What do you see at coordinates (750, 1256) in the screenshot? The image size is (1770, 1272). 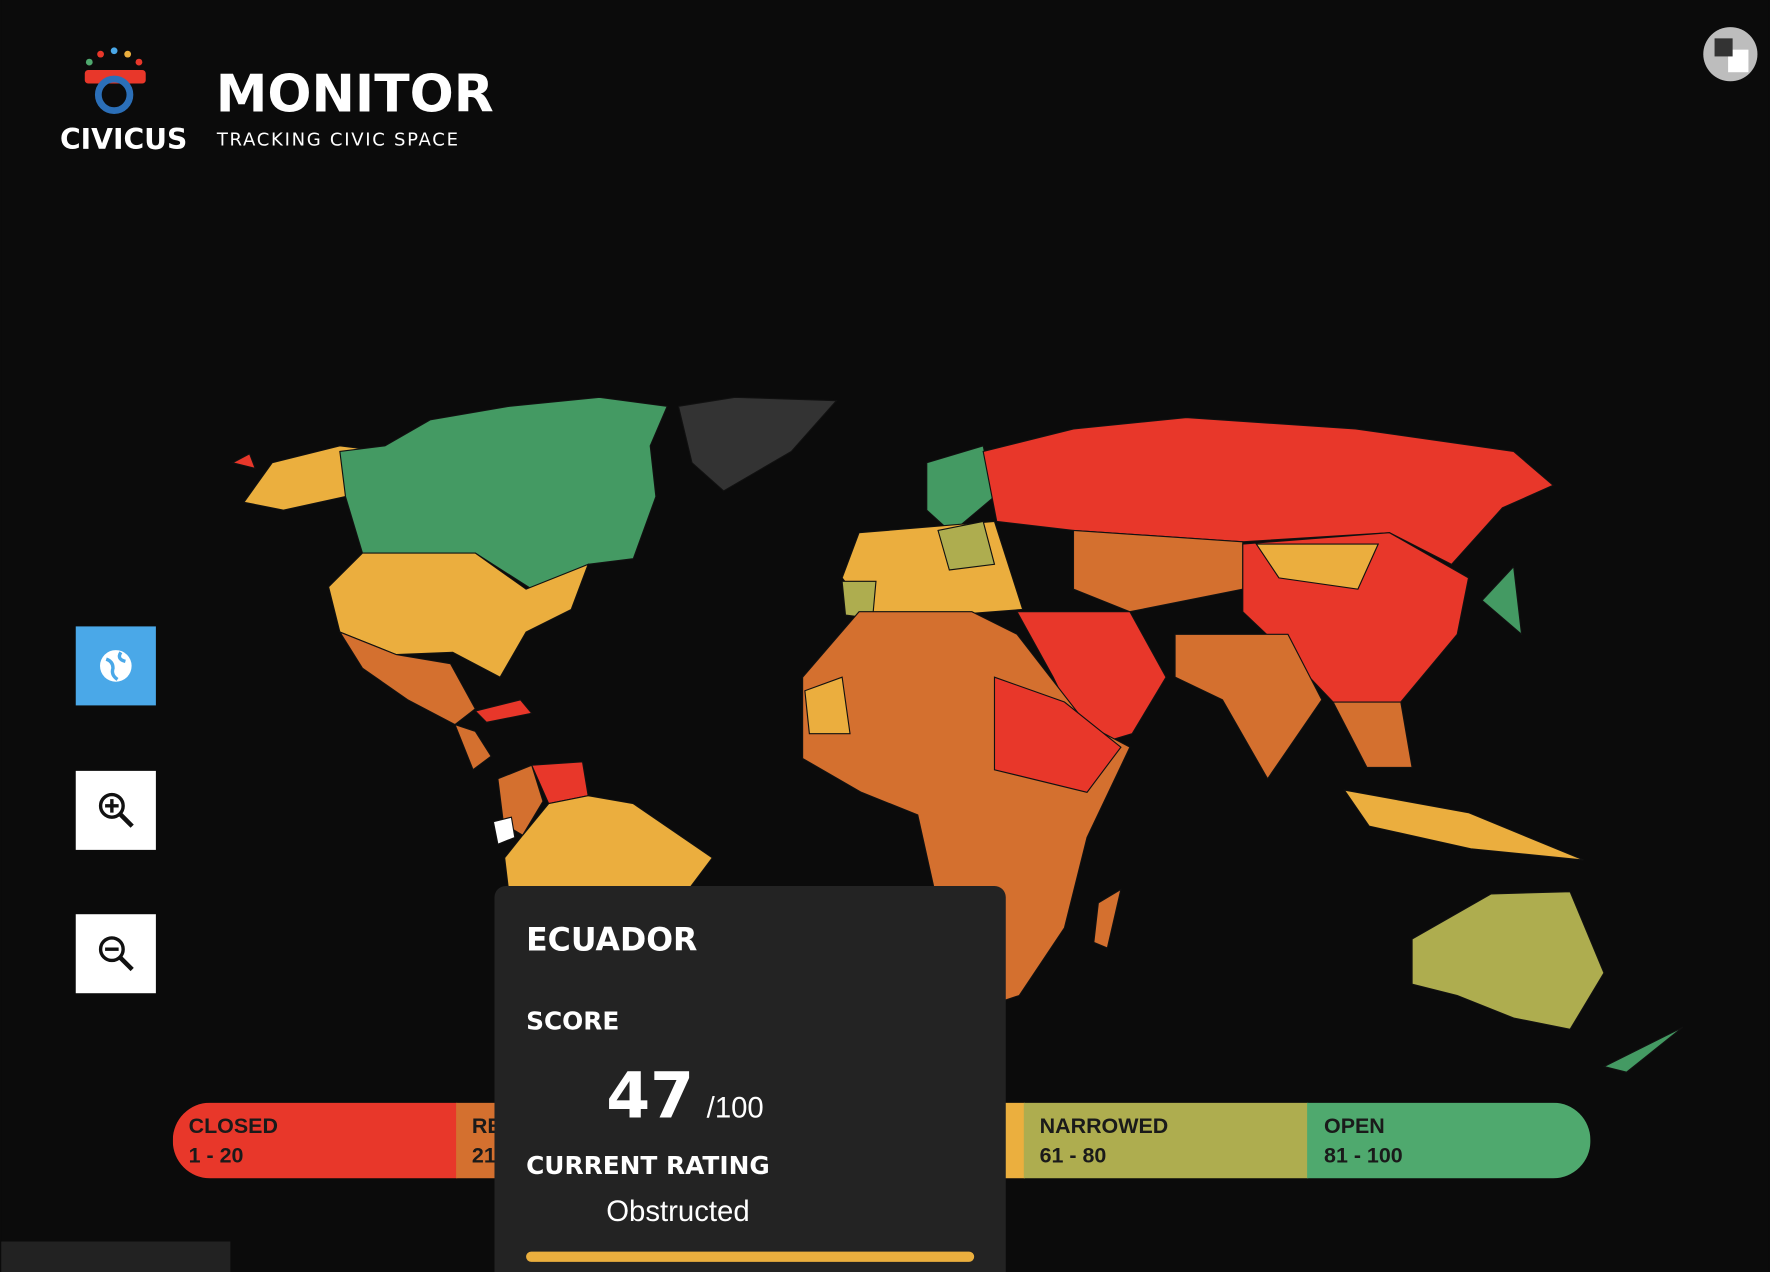 I see `tooltip-rating-bar` at bounding box center [750, 1256].